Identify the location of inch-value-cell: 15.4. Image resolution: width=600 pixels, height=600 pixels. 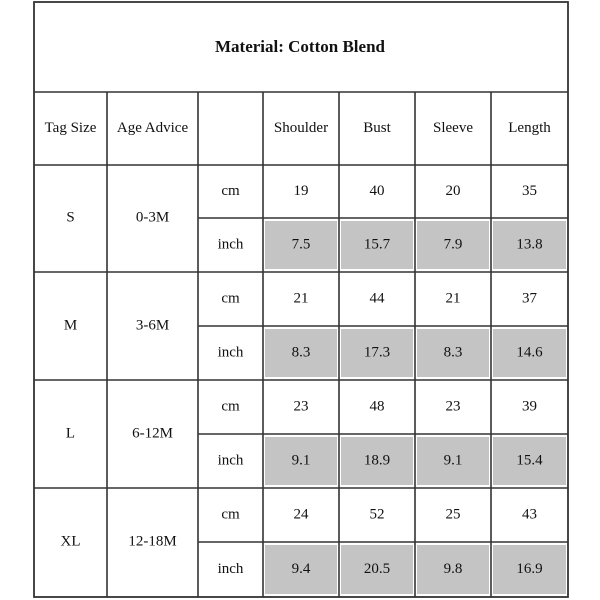
(529, 460).